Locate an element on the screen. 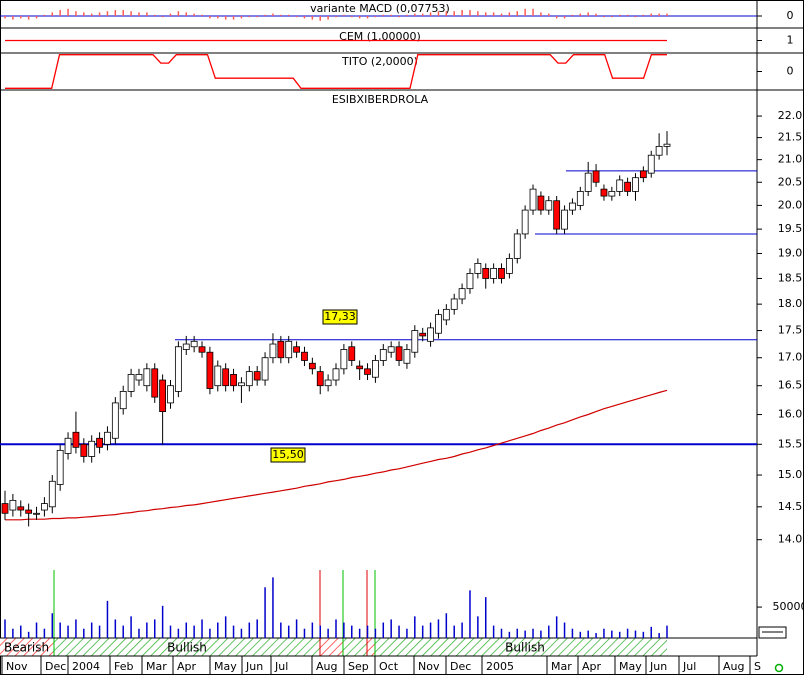 This screenshot has width=804, height=679. x-tick-label: Aug is located at coordinates (326, 666).